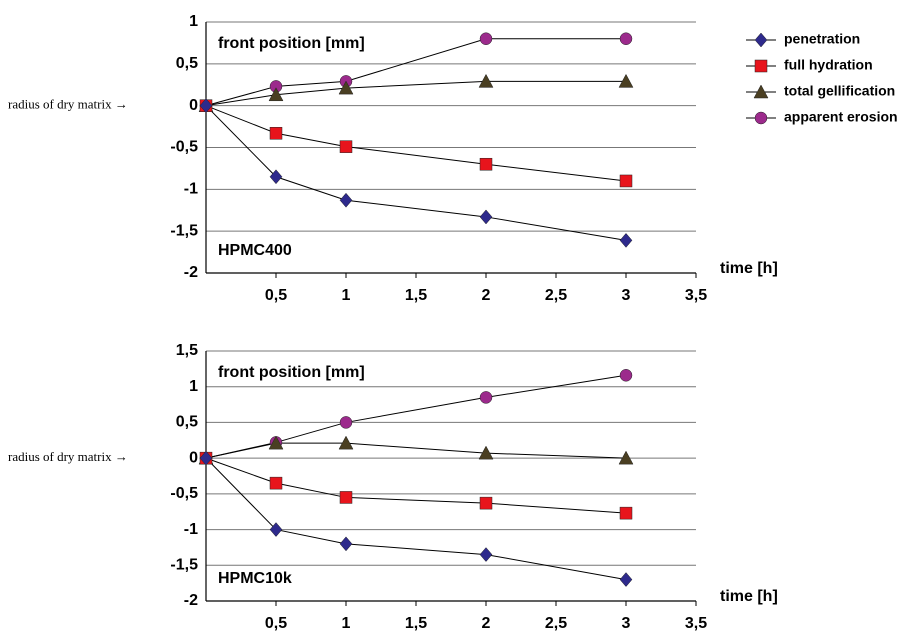 The image size is (920, 638). I want to click on y-tick-label: 1,5, so click(187, 350).